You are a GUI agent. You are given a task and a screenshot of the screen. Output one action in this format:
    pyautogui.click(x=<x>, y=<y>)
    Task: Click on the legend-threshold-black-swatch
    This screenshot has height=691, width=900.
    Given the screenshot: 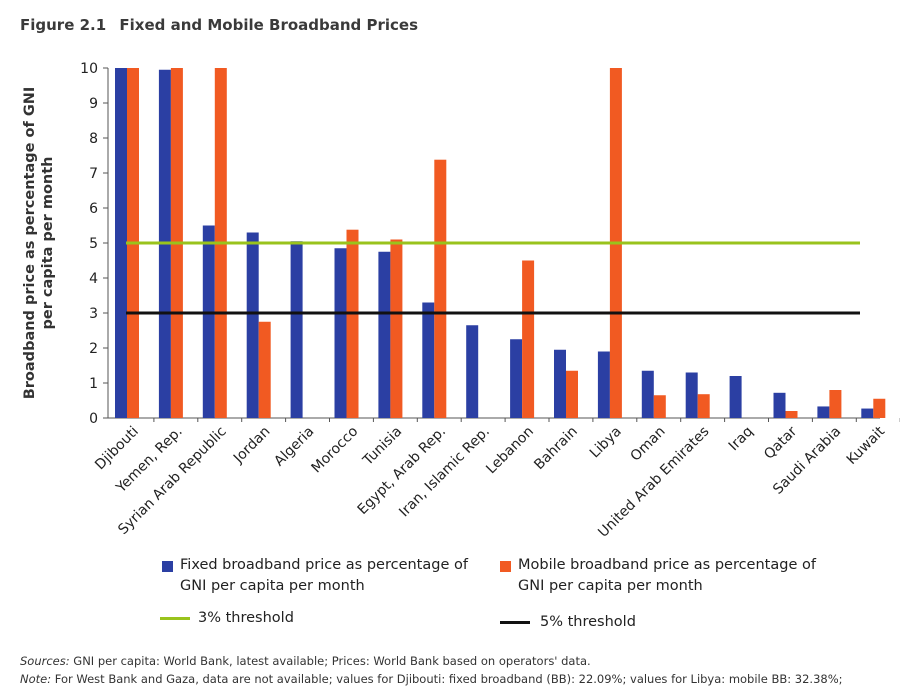 What is the action you would take?
    pyautogui.click(x=515, y=622)
    